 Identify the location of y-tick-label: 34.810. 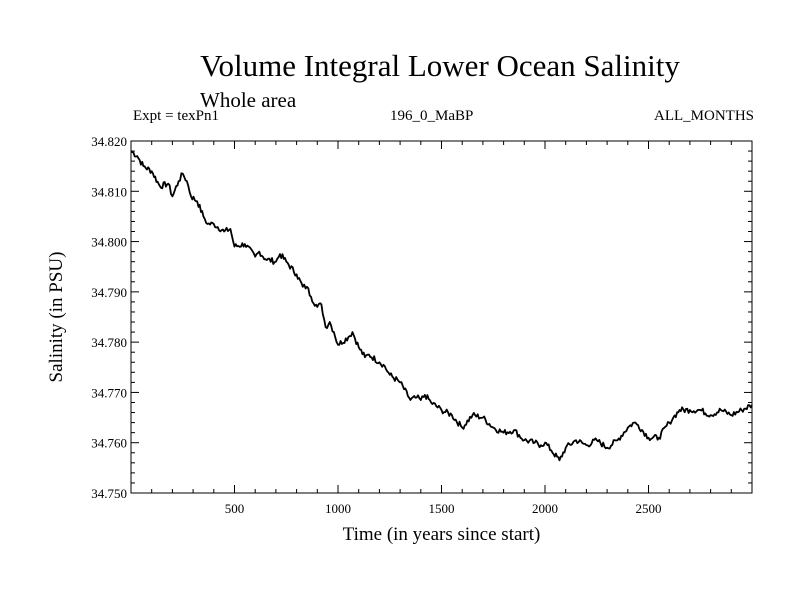
(109, 191).